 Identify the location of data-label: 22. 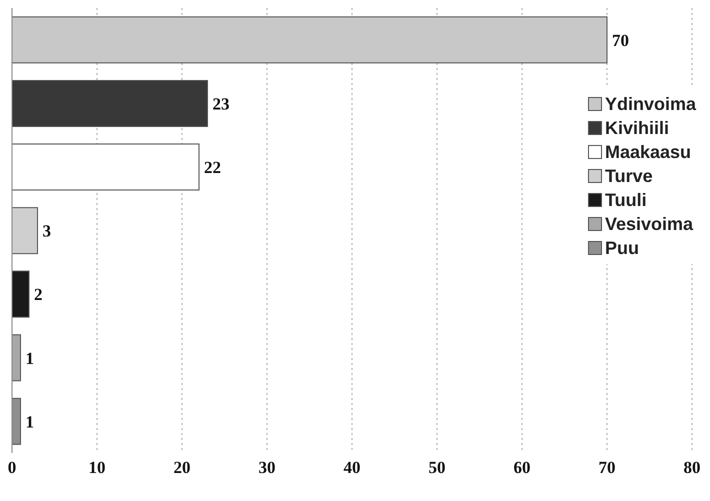
(212, 168).